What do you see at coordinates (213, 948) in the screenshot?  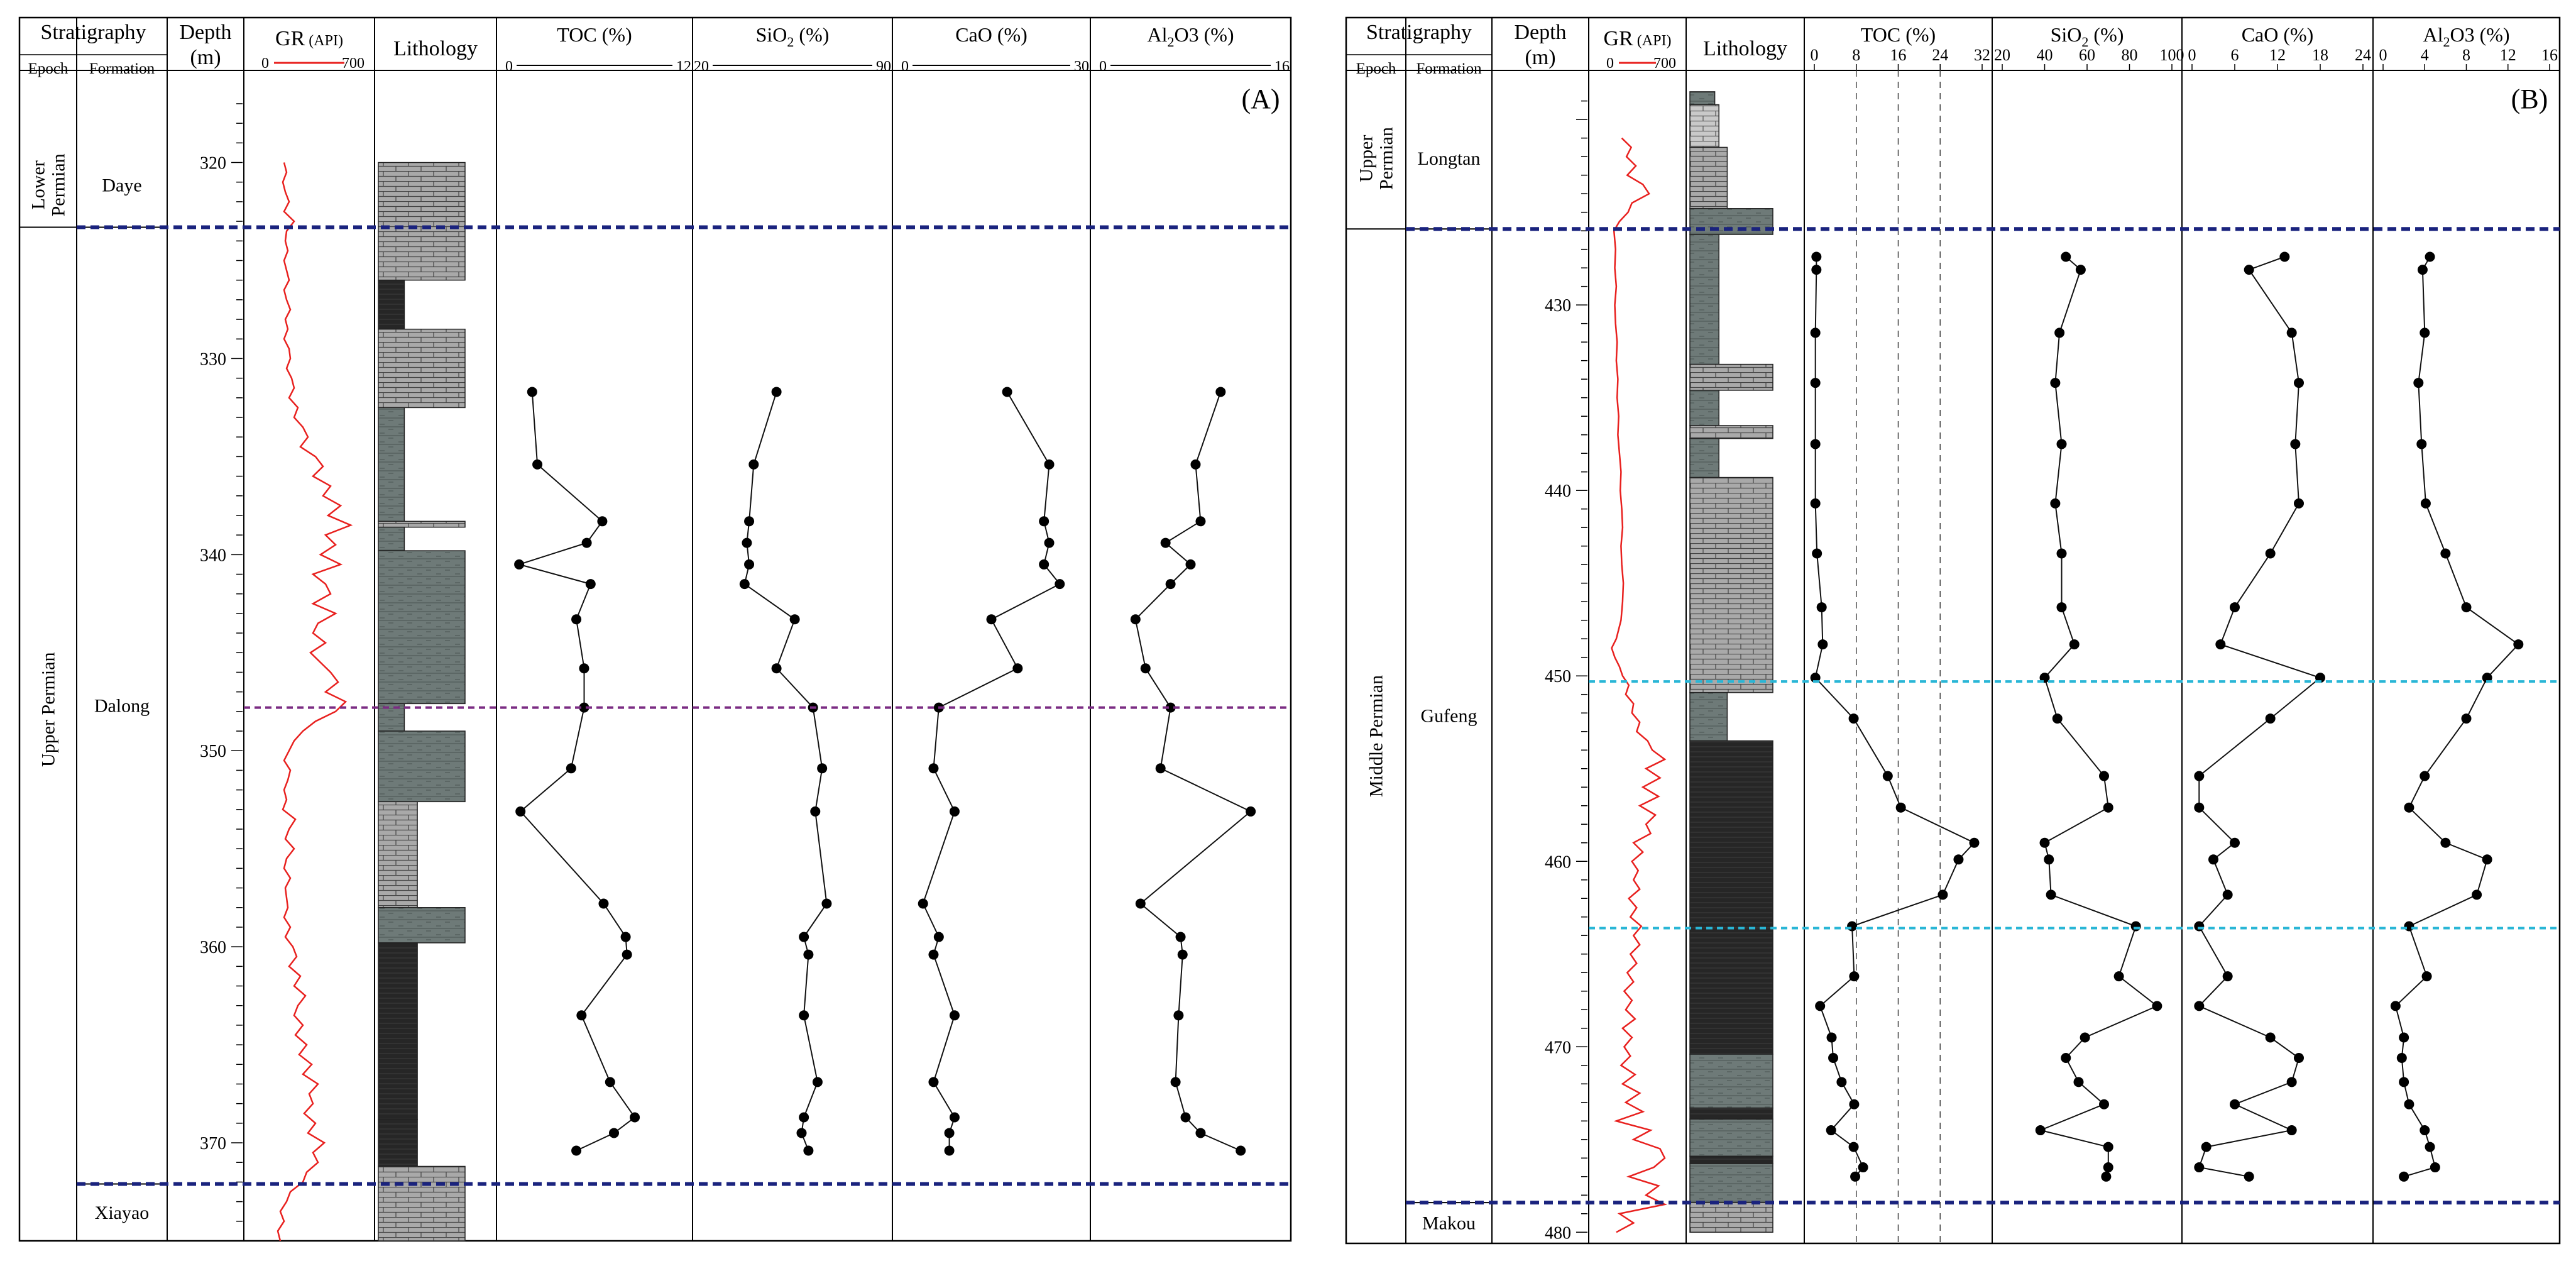 I see `depth-tick-label: 360` at bounding box center [213, 948].